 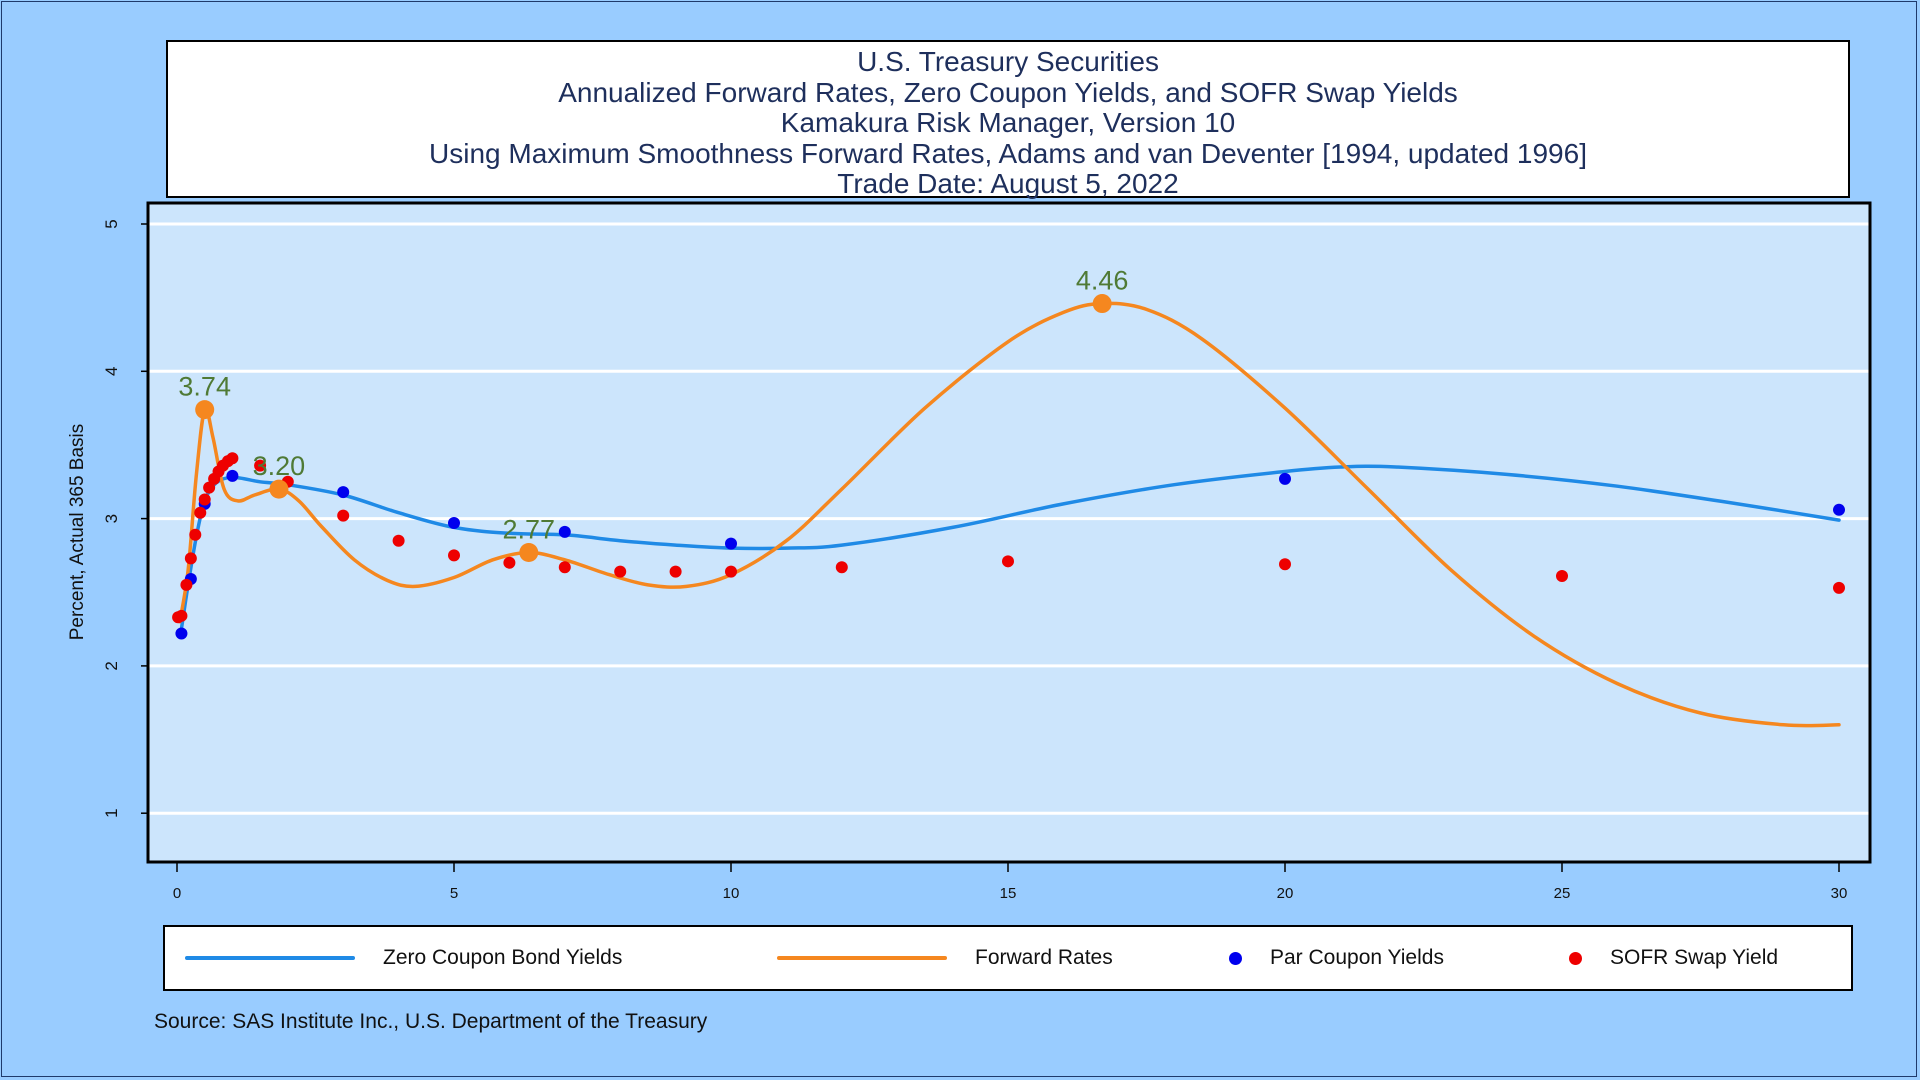 What do you see at coordinates (1102, 281) in the screenshot?
I see `annotation-label-3: 4.46` at bounding box center [1102, 281].